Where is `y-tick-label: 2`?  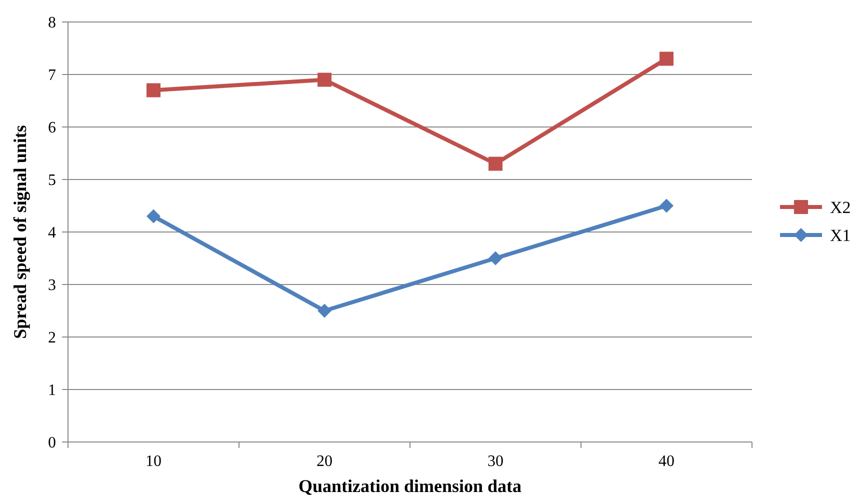
y-tick-label: 2 is located at coordinates (52, 338).